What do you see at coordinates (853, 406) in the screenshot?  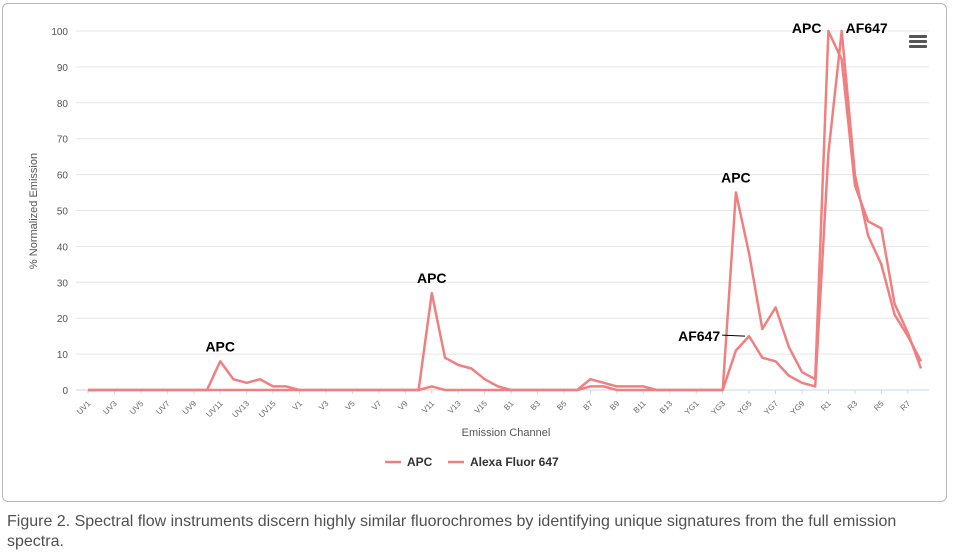 I see `x-tick-label: R3` at bounding box center [853, 406].